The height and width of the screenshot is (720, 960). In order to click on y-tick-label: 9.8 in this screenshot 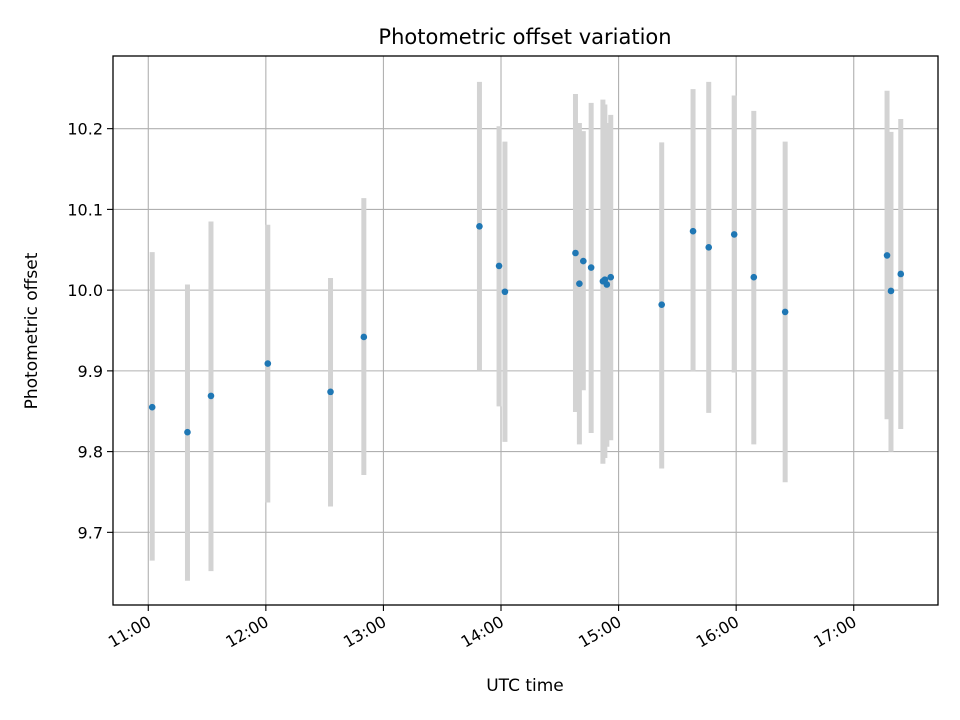, I will do `click(90, 452)`.